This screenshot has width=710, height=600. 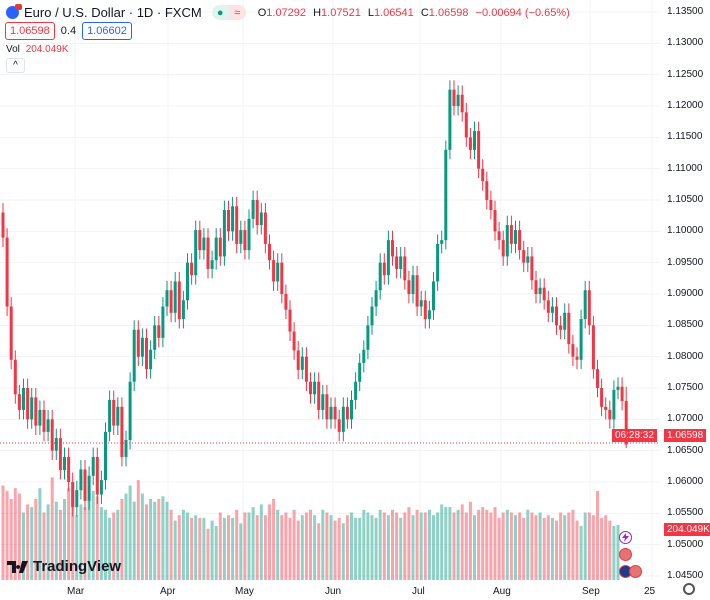 I want to click on dividend-event-icon, so click(x=625, y=537).